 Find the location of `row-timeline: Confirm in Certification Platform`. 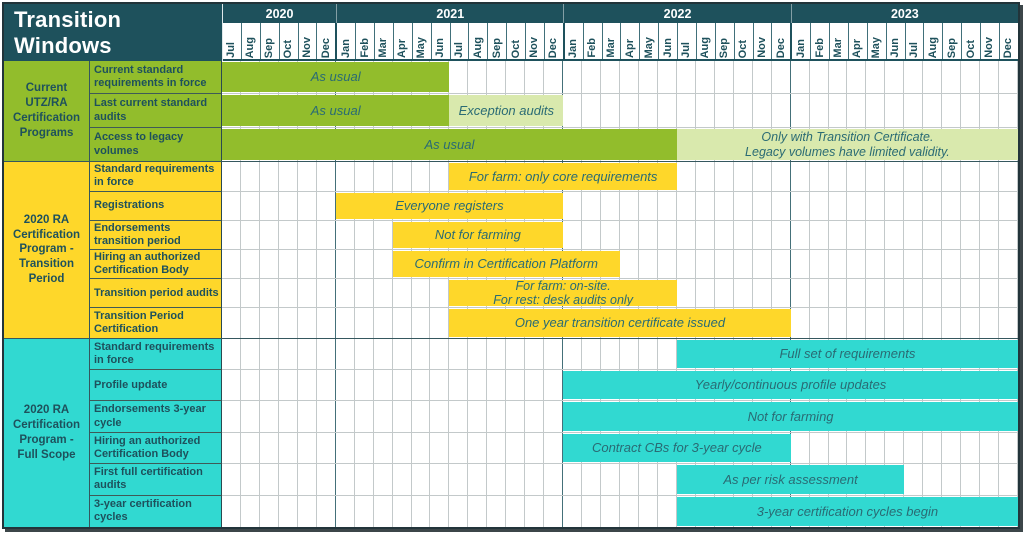

row-timeline: Confirm in Certification Platform is located at coordinates (620, 264).